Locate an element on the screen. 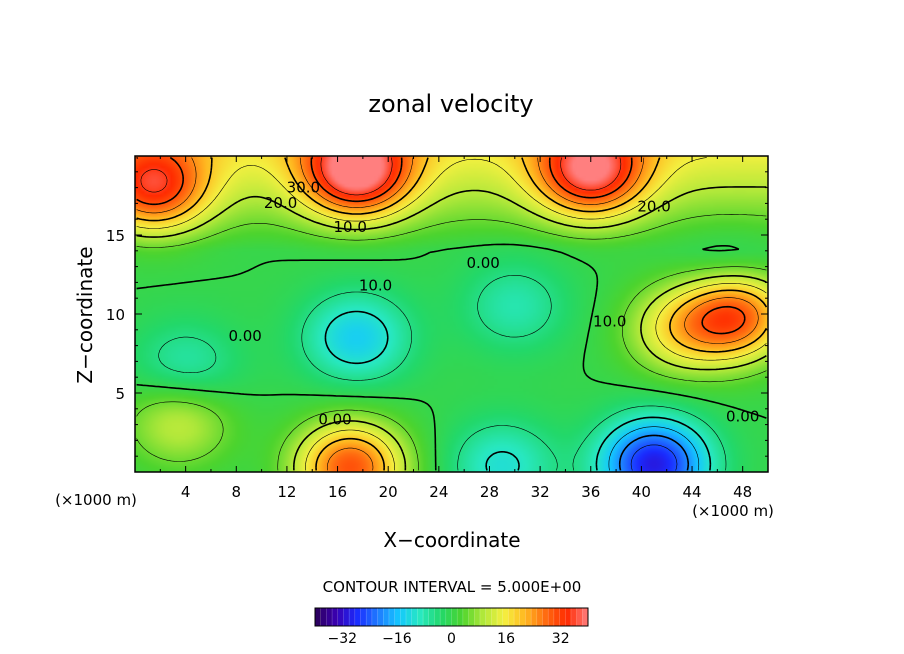 This screenshot has width=904, height=654. colorbar-frame is located at coordinates (451, 617).